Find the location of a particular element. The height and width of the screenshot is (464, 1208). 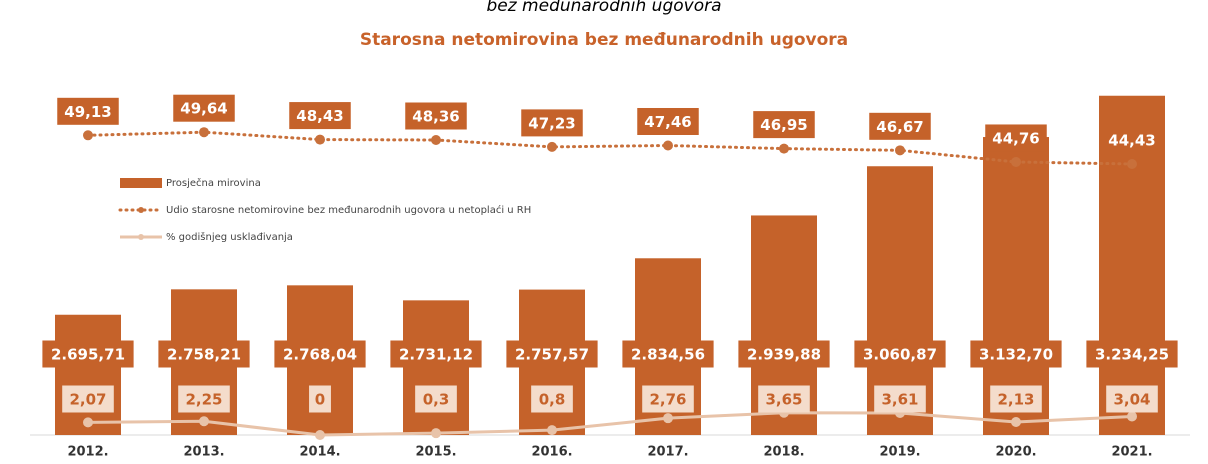

x-tick-label: 2014. is located at coordinates (319, 452).